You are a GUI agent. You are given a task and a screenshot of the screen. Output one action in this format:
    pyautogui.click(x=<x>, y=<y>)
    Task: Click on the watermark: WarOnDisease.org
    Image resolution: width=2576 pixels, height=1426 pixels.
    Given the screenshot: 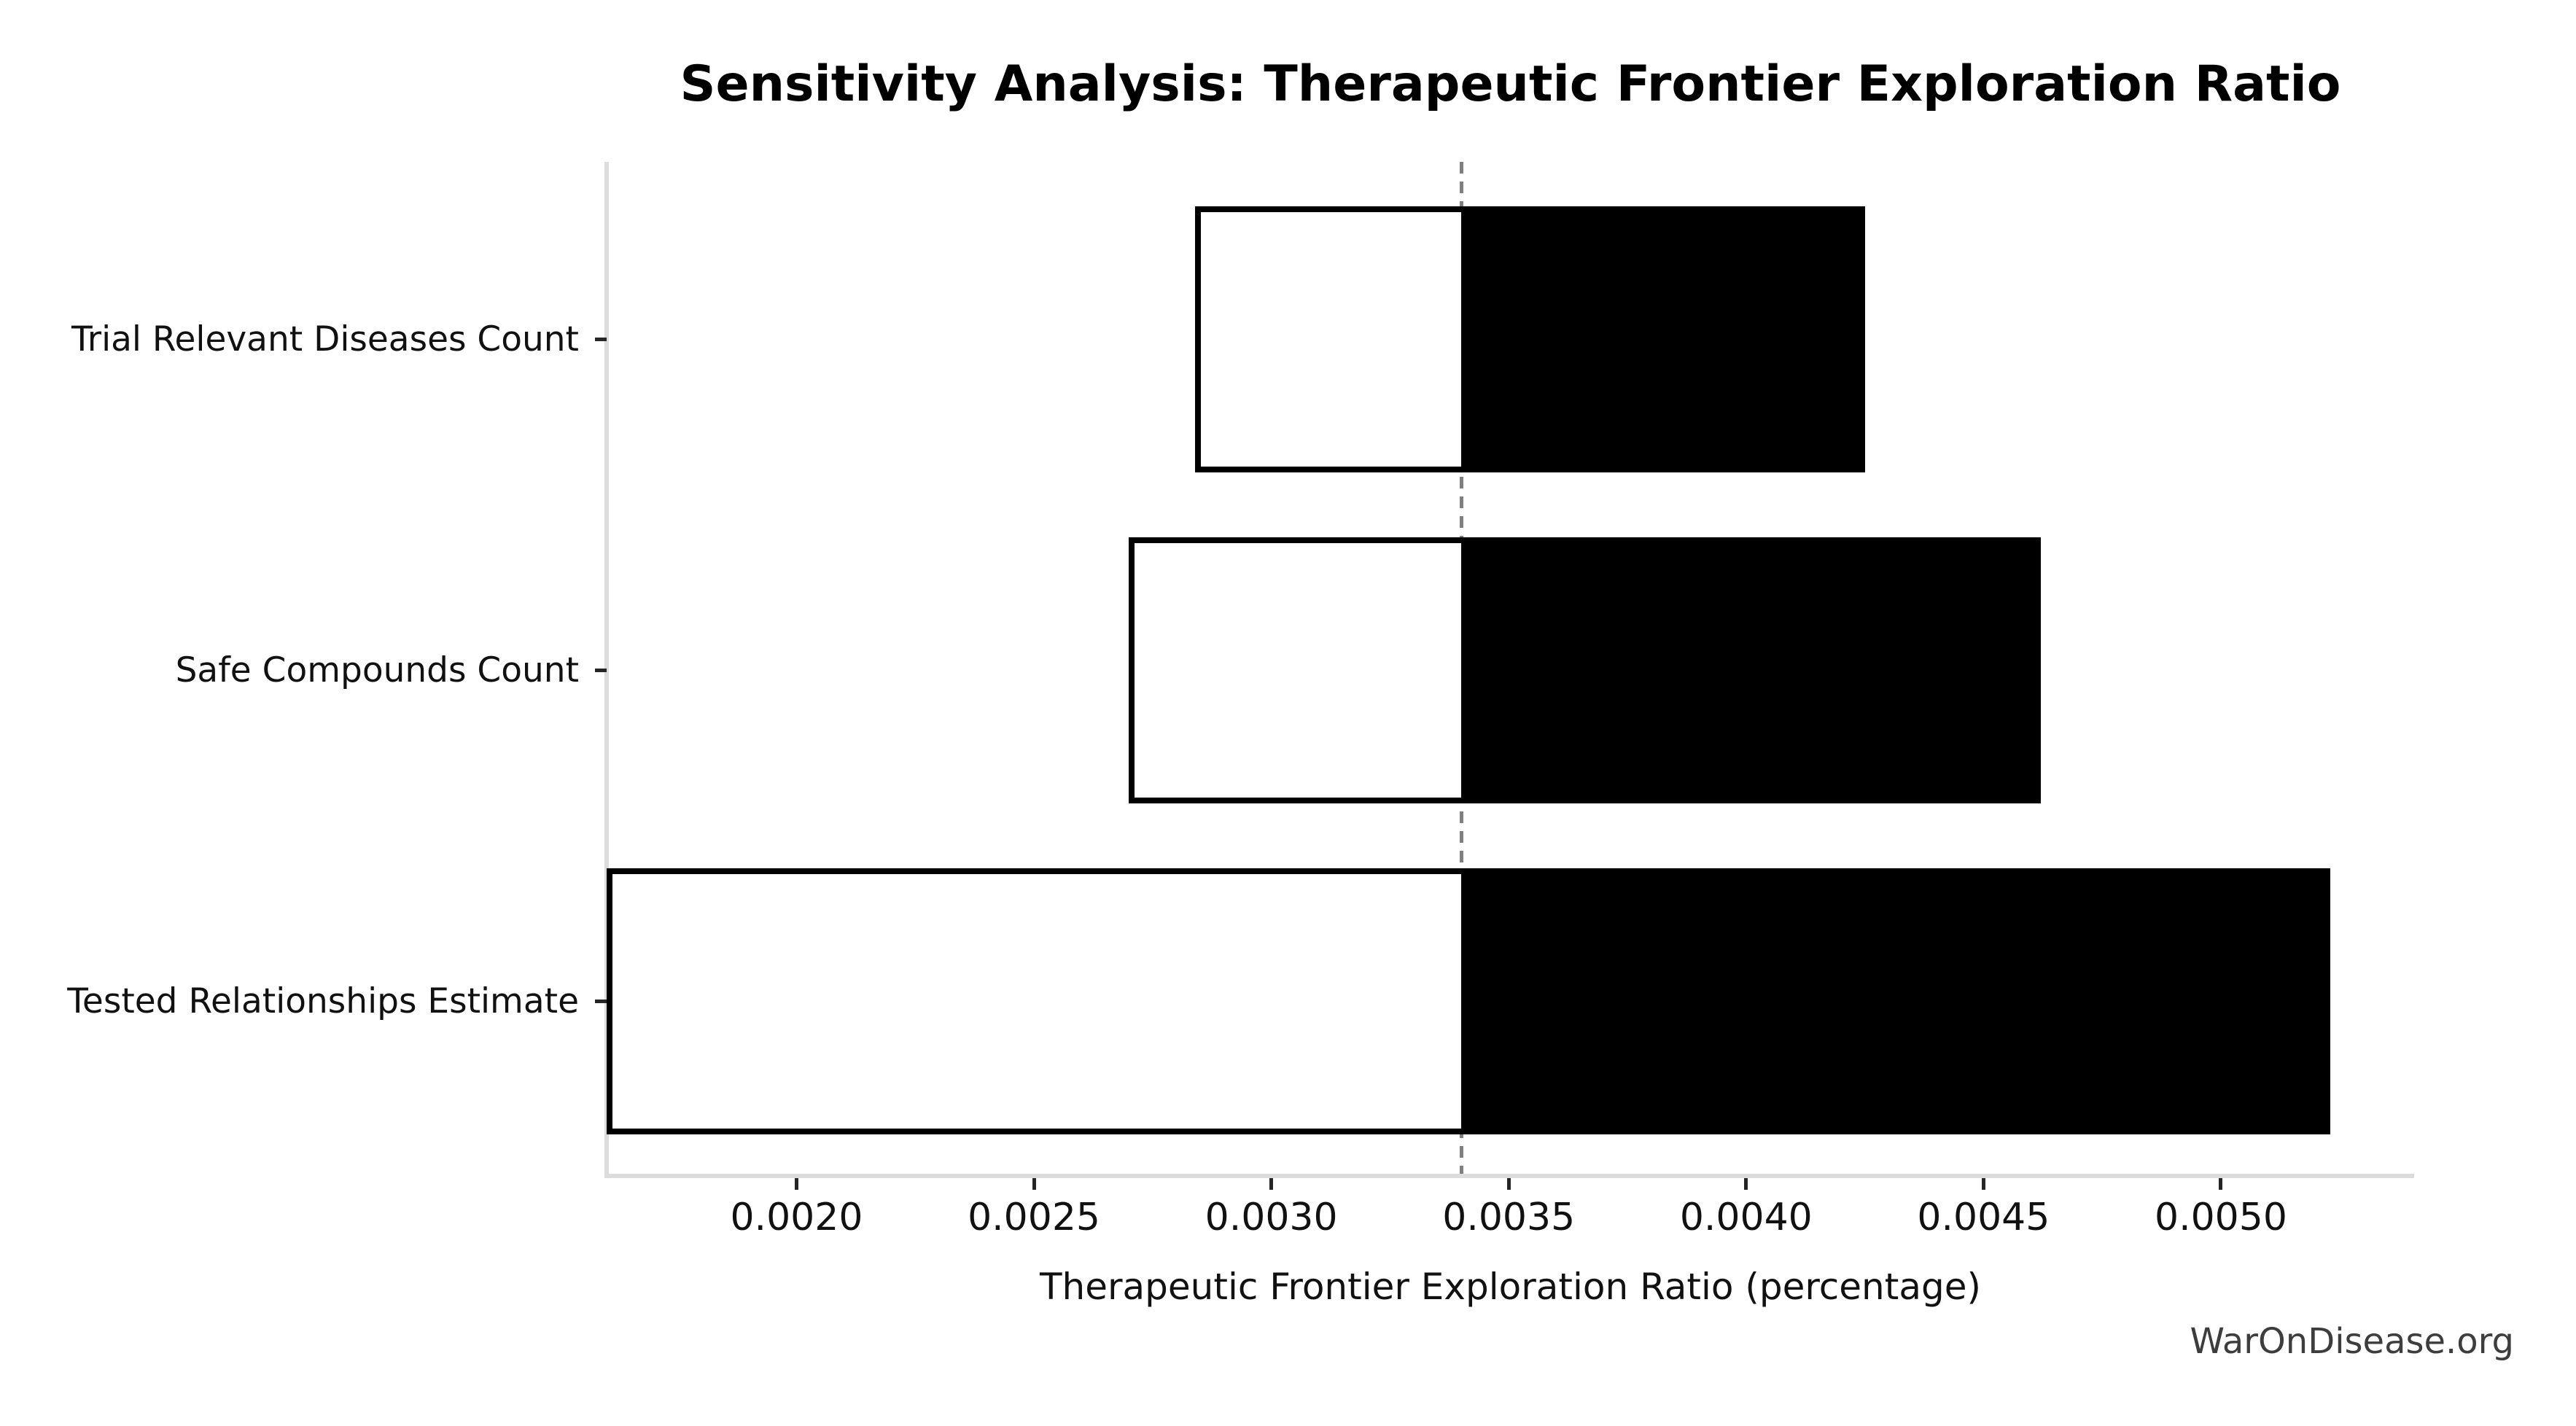 What is the action you would take?
    pyautogui.click(x=2352, y=1341)
    